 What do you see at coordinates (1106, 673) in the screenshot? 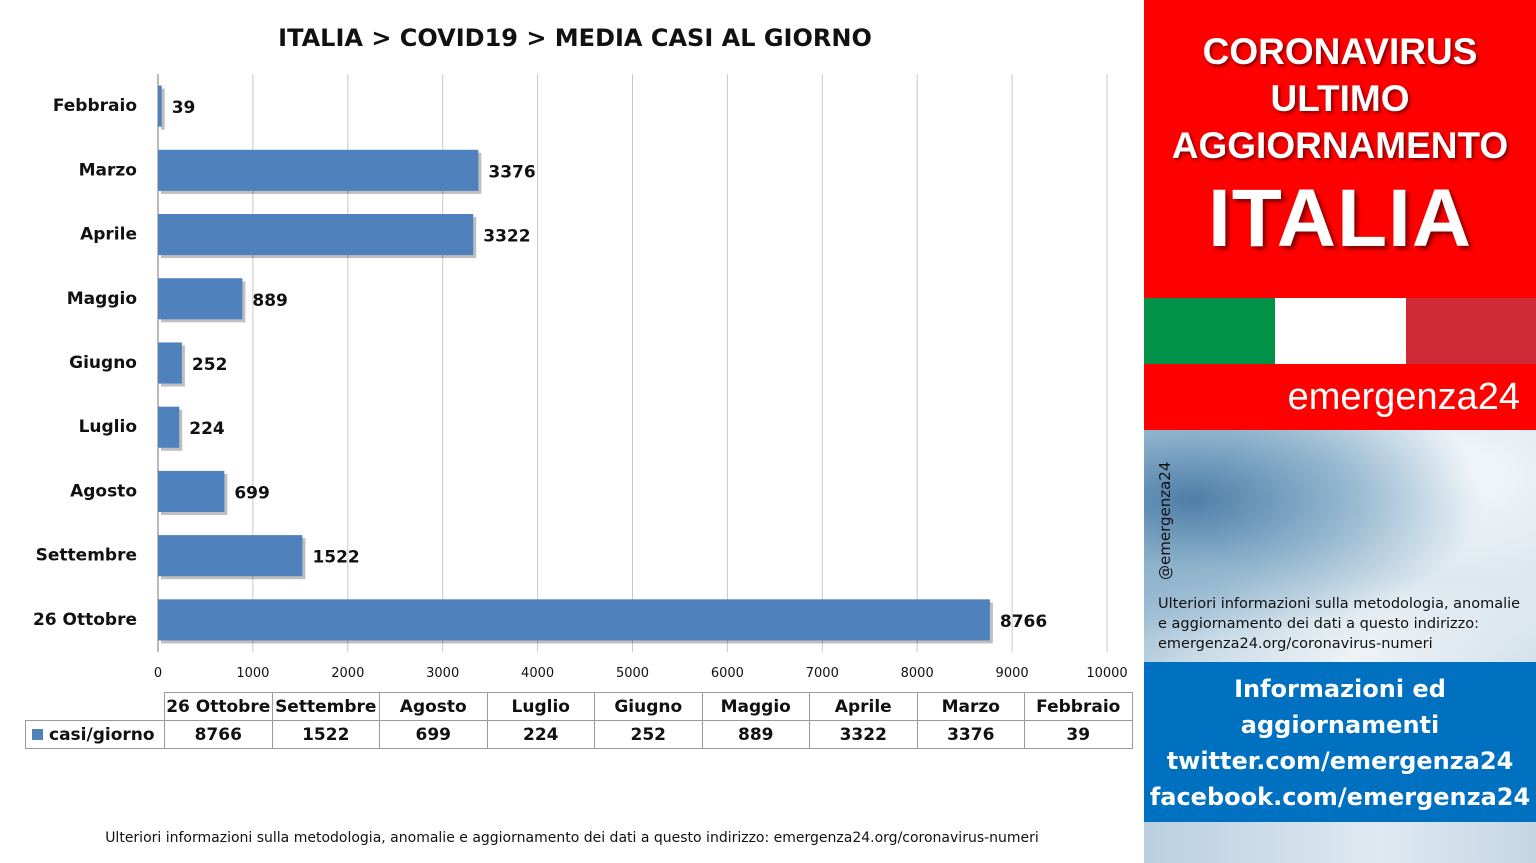
I see `x-tick-label: 10000` at bounding box center [1106, 673].